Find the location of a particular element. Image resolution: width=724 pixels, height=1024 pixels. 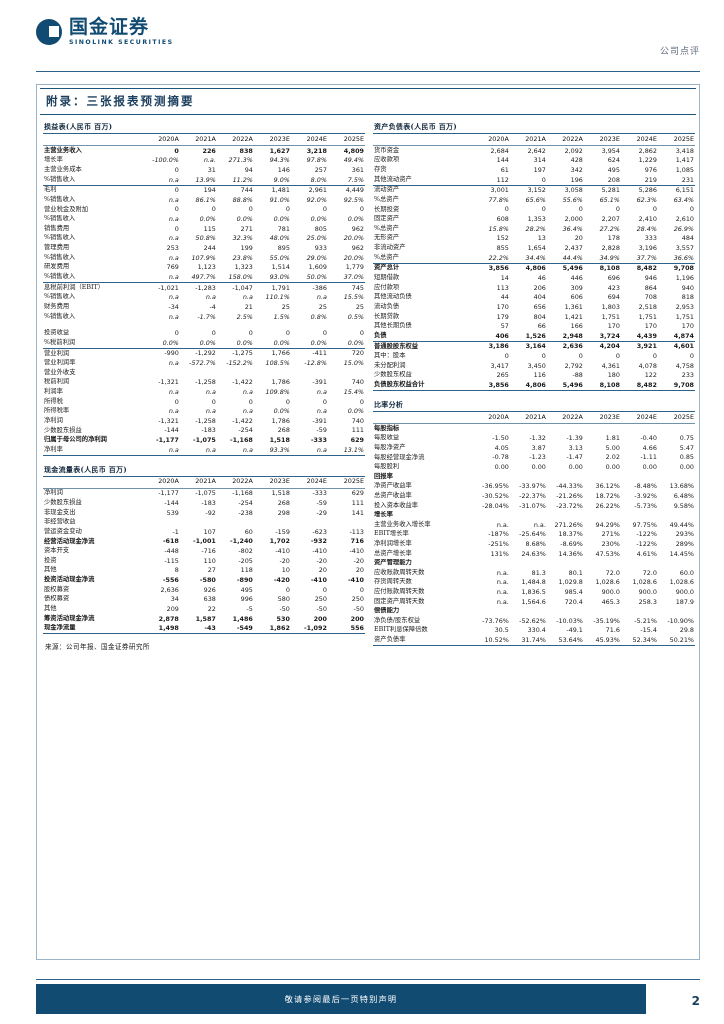

row-value: -251% is located at coordinates (498, 543).